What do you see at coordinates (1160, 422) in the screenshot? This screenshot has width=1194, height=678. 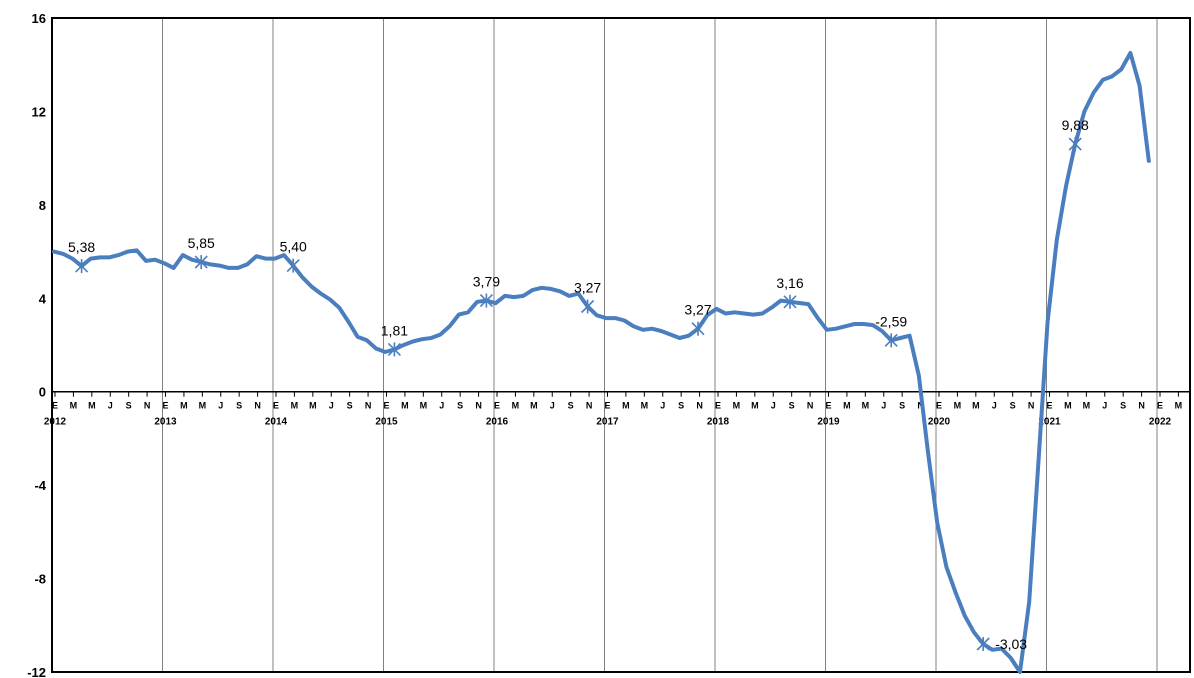 I see `year-tick-label: 2022` at bounding box center [1160, 422].